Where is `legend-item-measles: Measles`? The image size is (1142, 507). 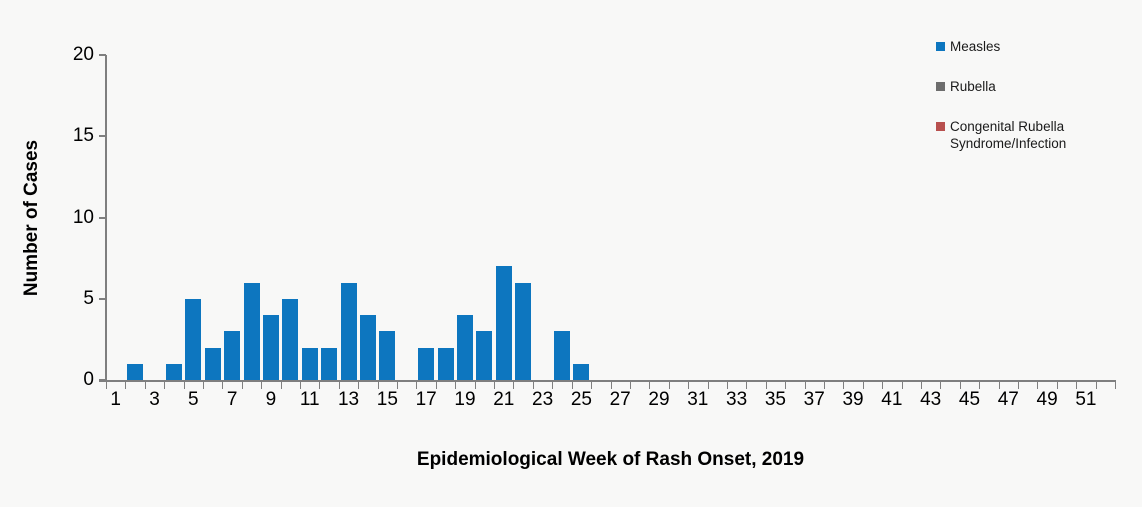
legend-item-measles: Measles is located at coordinates (1018, 46).